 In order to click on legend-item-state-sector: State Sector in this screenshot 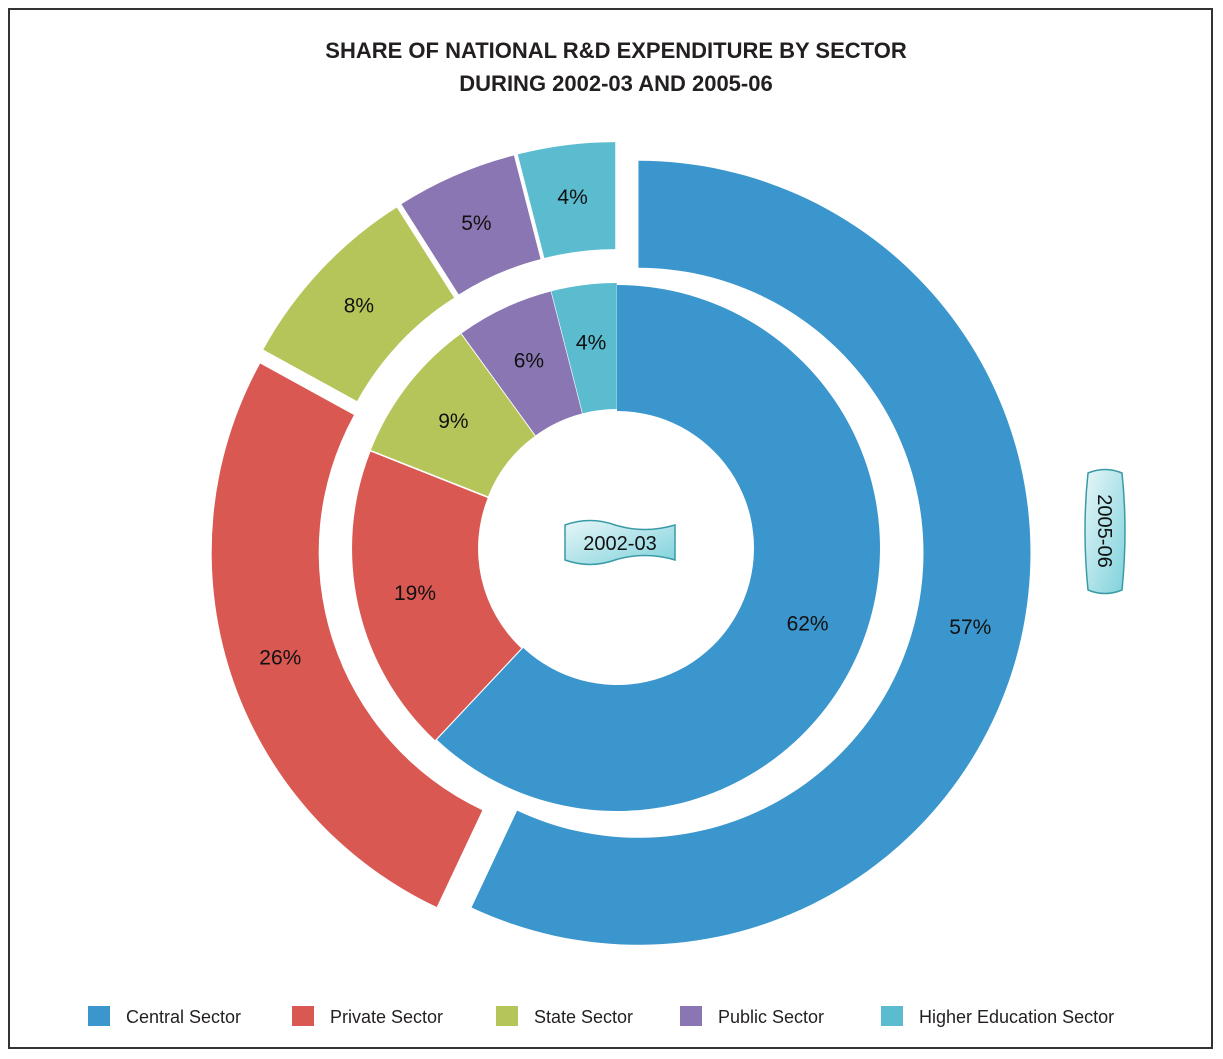, I will do `click(564, 1016)`.